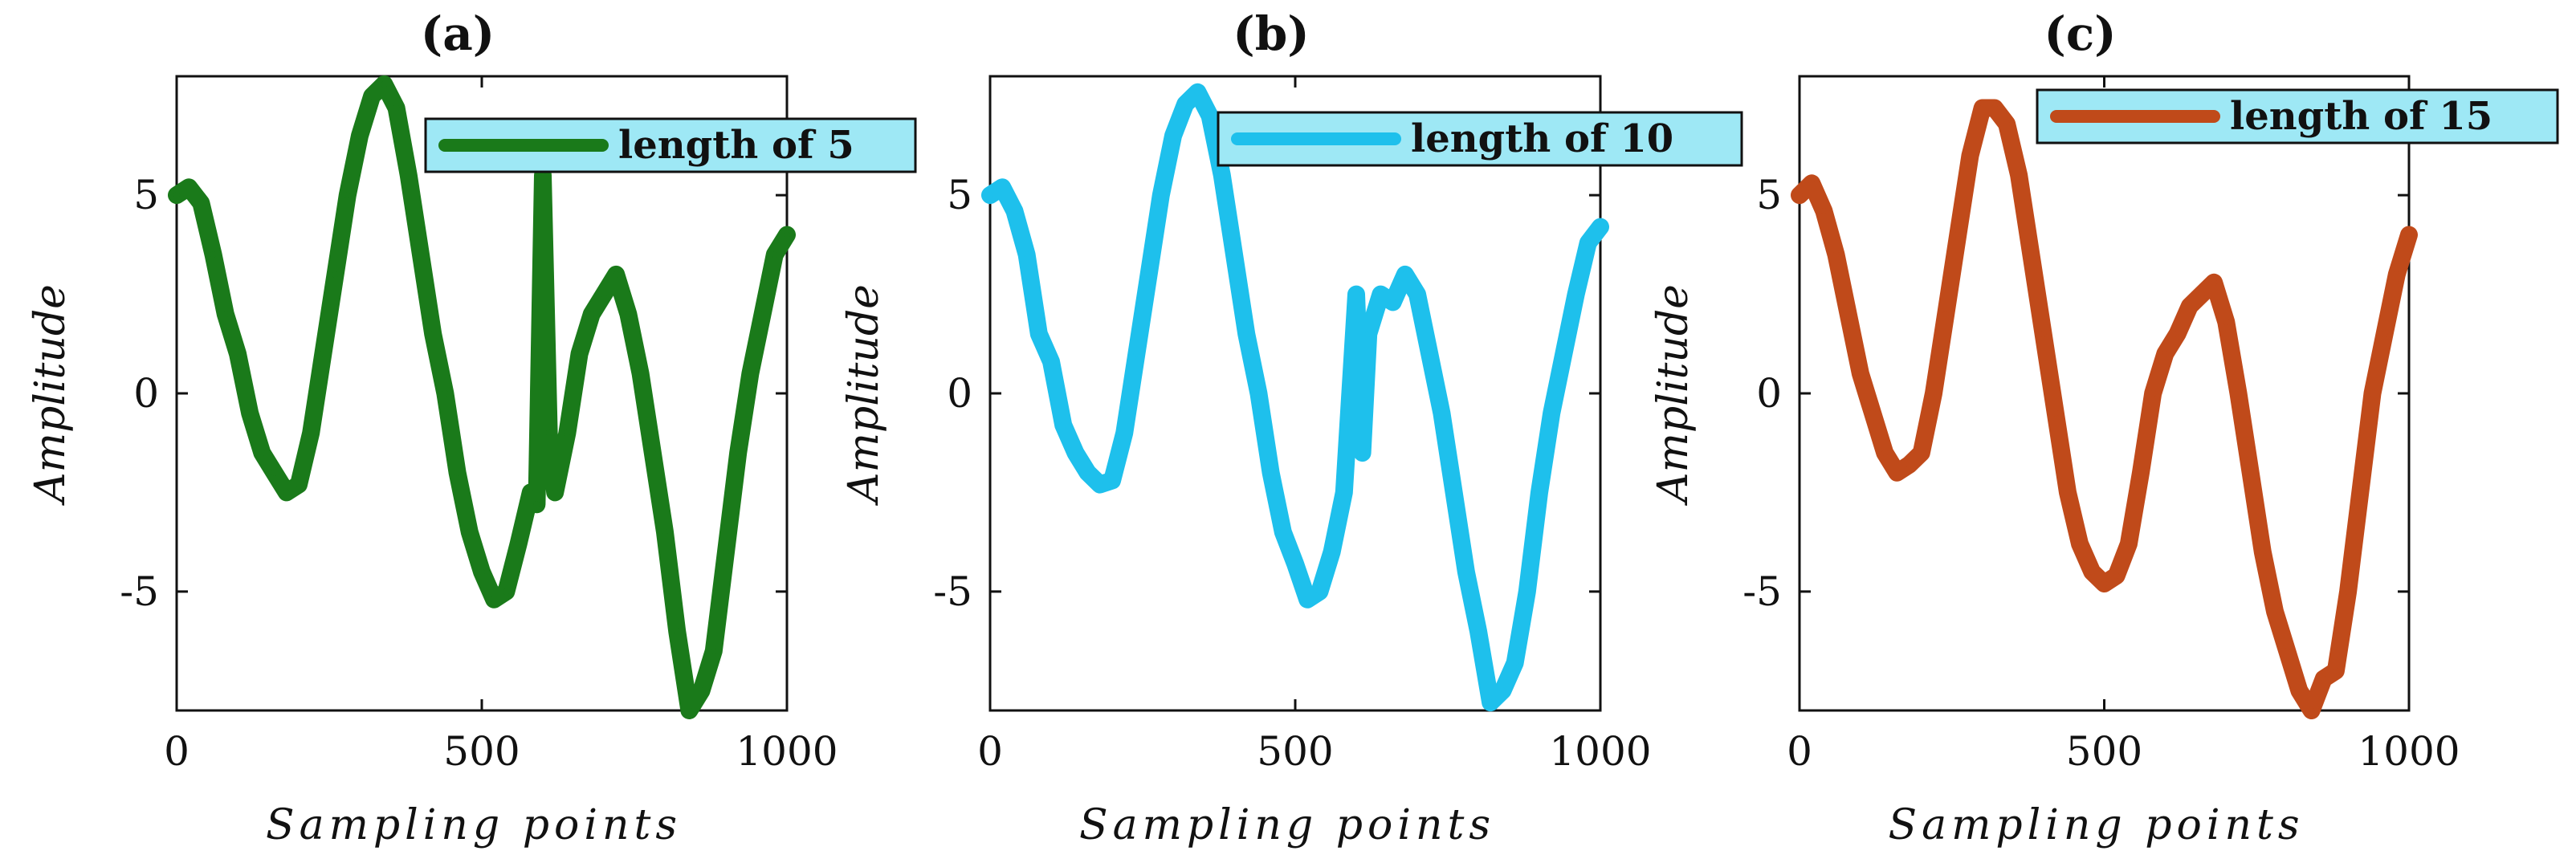 The width and height of the screenshot is (2576, 863). What do you see at coordinates (959, 393) in the screenshot?
I see `y-tick-label: 0` at bounding box center [959, 393].